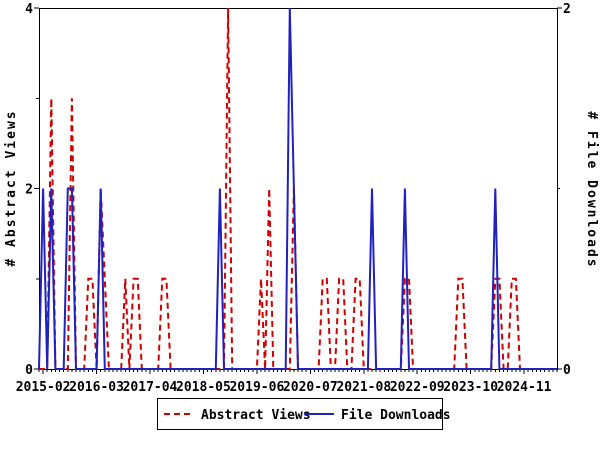 The width and height of the screenshot is (600, 450). Describe the element at coordinates (396, 415) in the screenshot. I see `file-downloads-legend-label: File Downloads` at that location.